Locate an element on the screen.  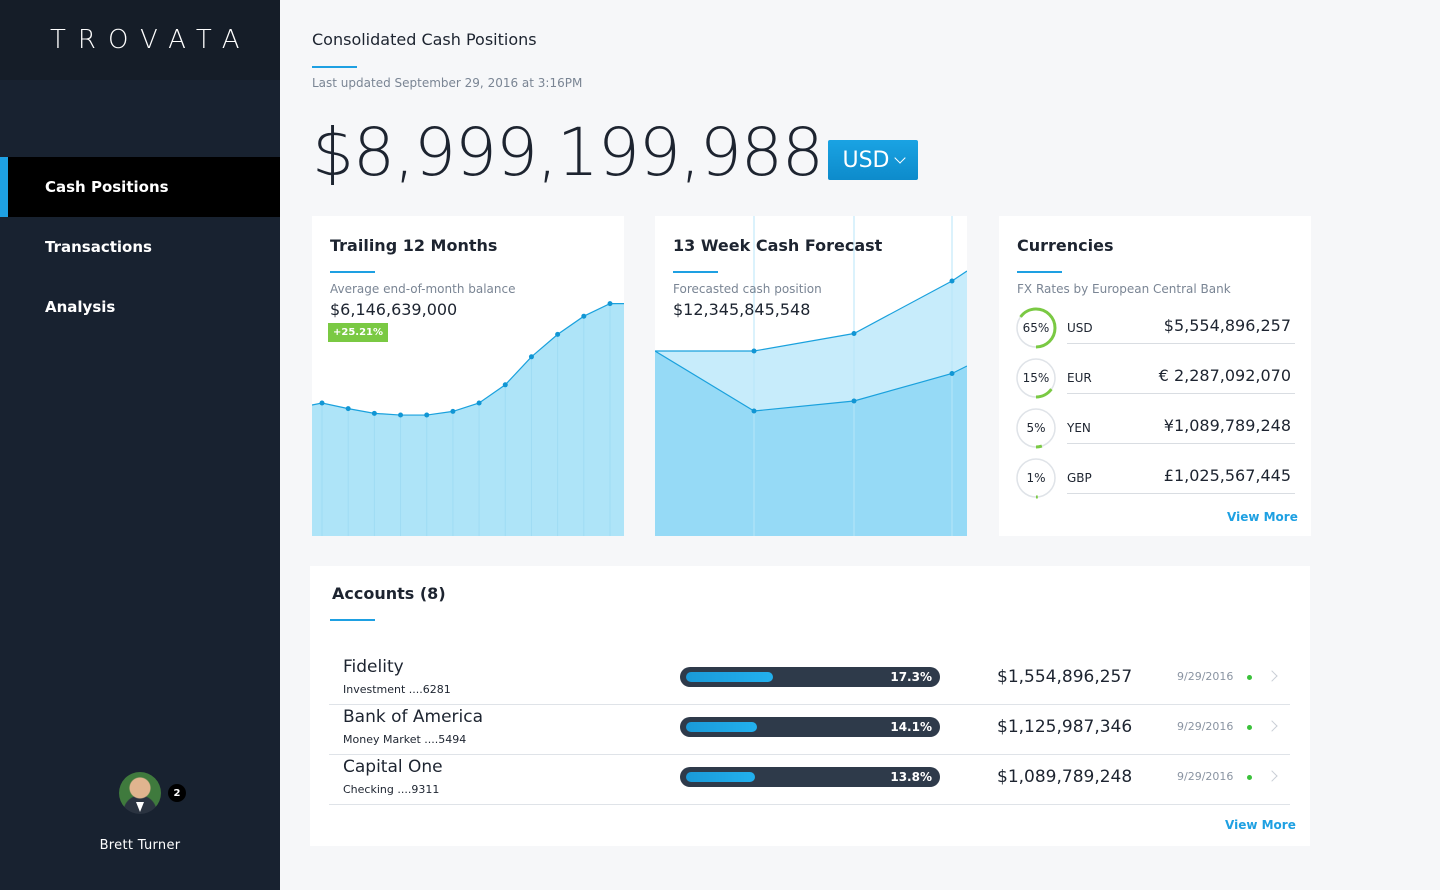
page-title: Consolidated Cash Positions is located at coordinates (424, 39).